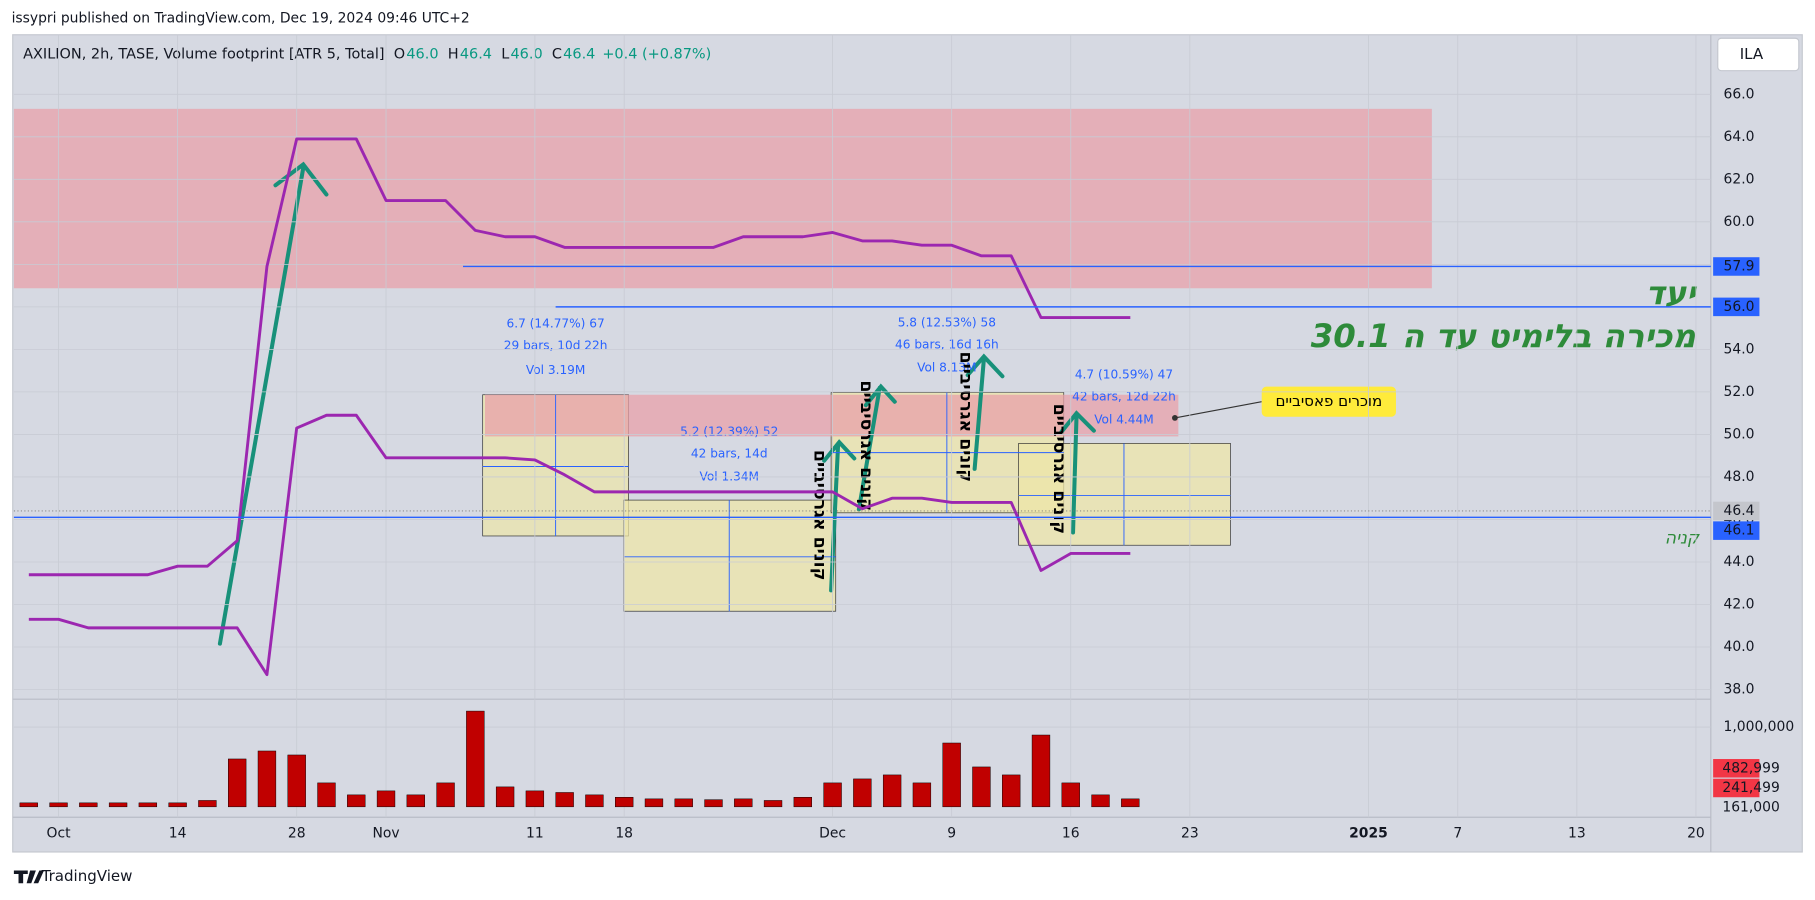  I want to click on y-tick-label: 38.0, so click(1739, 690).